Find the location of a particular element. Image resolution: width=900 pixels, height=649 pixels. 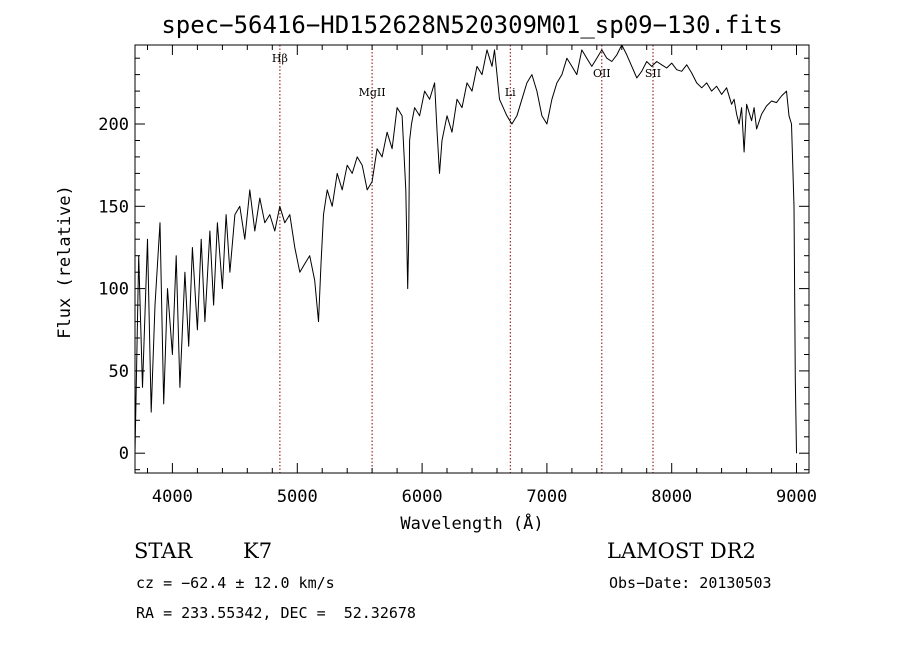

y-tick-label-0: 0 is located at coordinates (124, 454).